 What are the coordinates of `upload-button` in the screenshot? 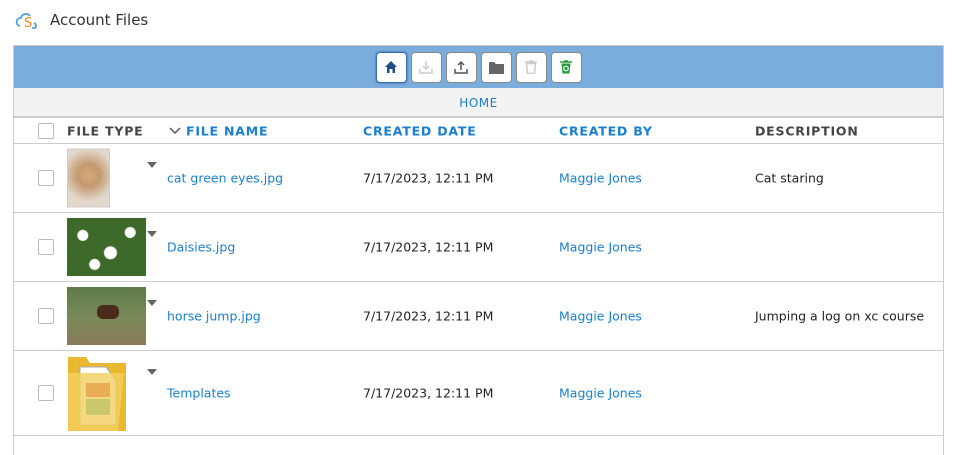 It's located at (461, 67).